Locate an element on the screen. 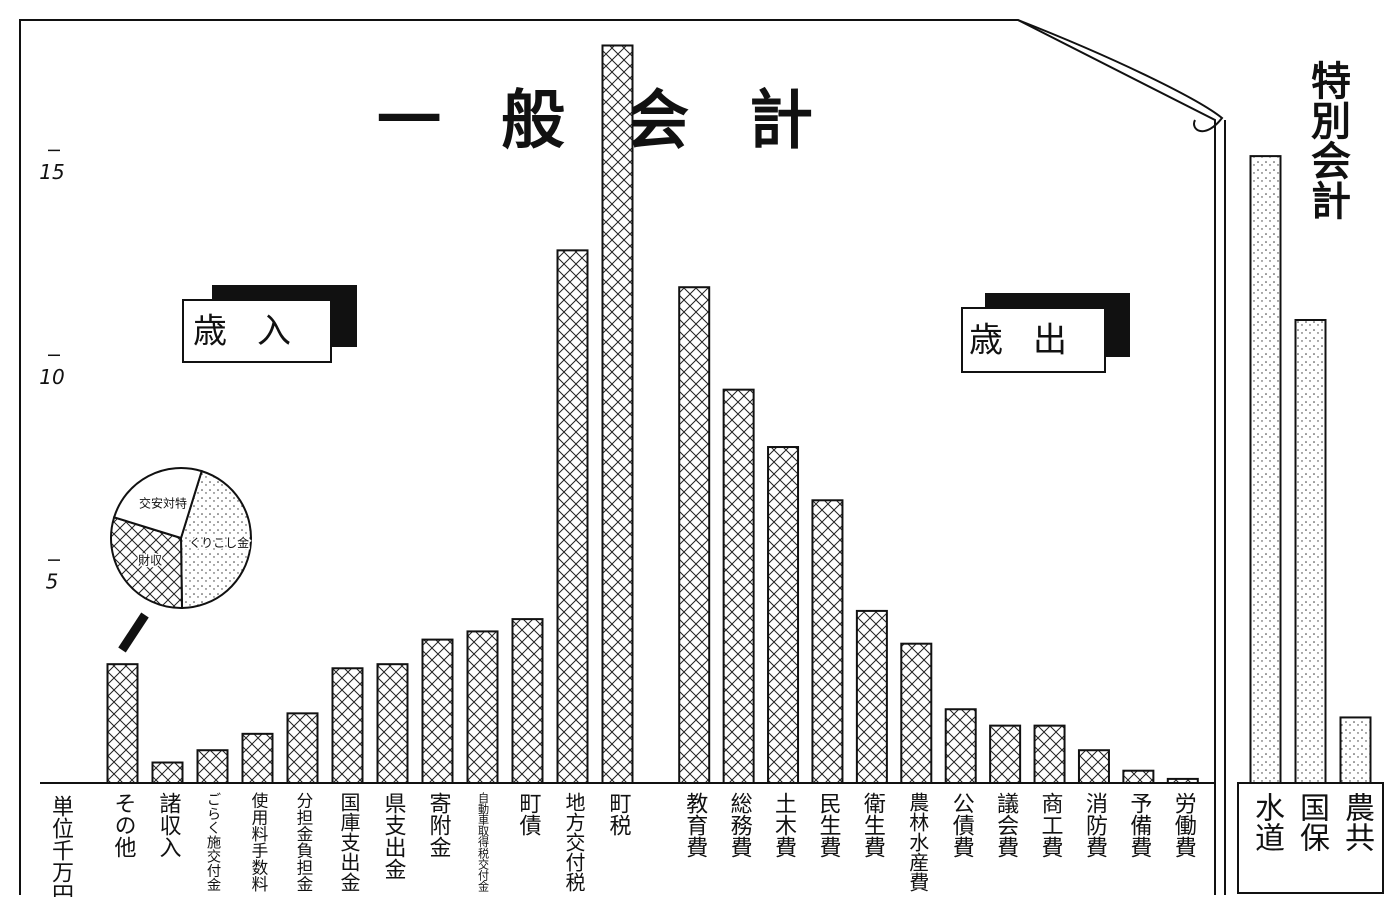 This screenshot has width=1390, height=897. x-tick-label: 県支出金 is located at coordinates (394, 836).